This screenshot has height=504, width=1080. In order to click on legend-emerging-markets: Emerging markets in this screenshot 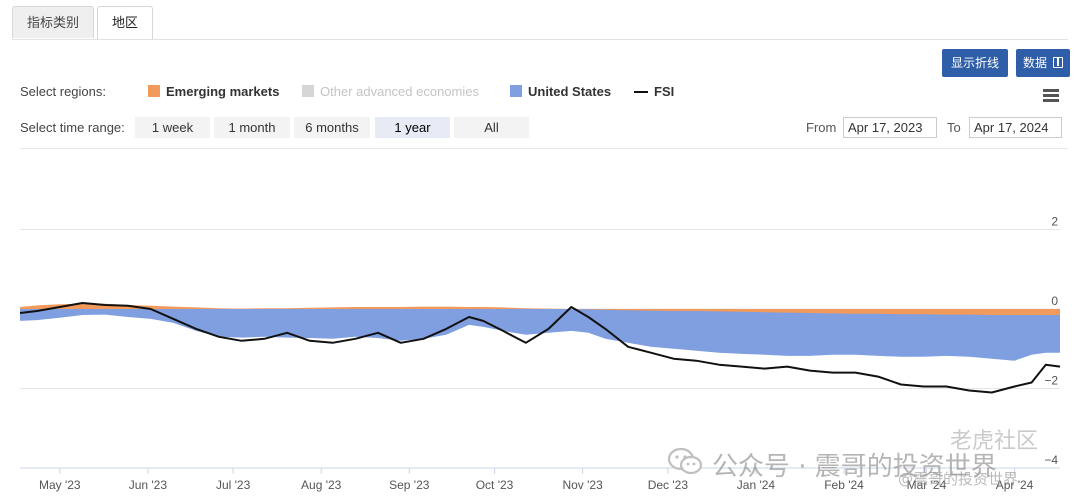, I will do `click(213, 91)`.